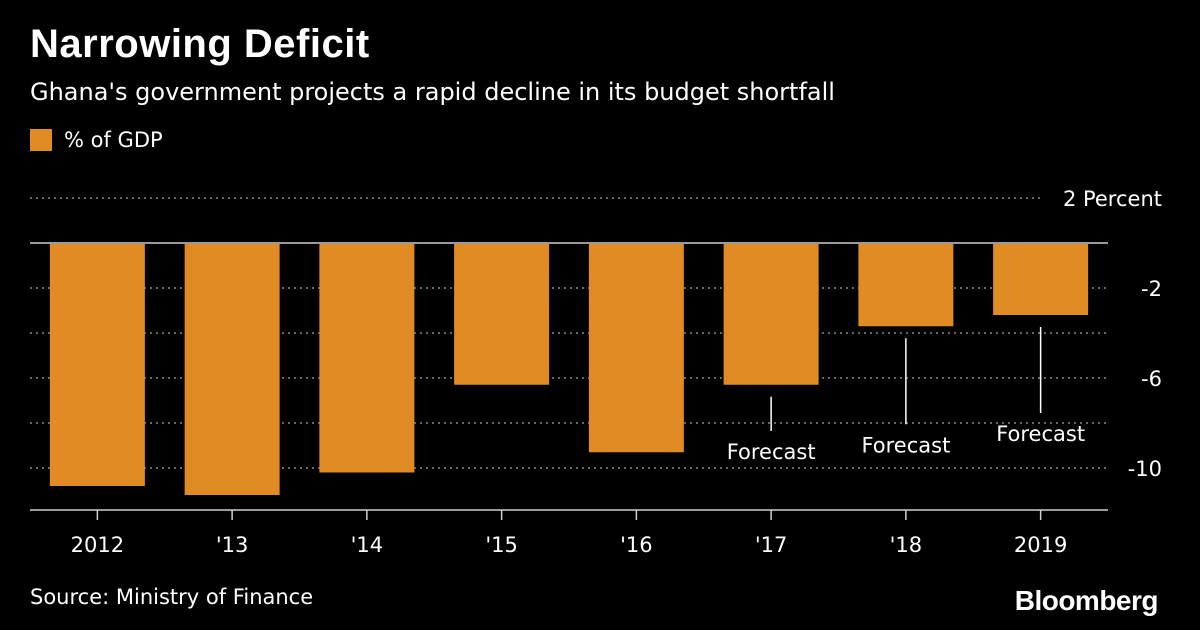 The image size is (1200, 630). Describe the element at coordinates (501, 545) in the screenshot. I see `x-tick-label: '15` at that location.